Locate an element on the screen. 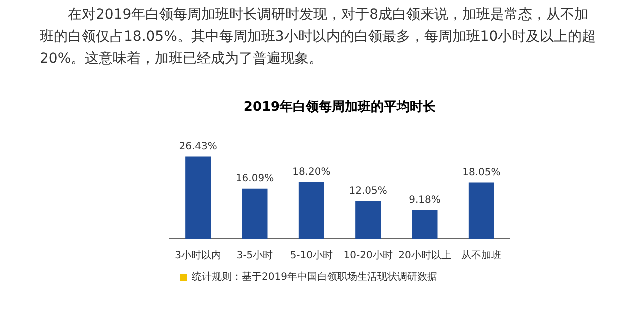 The width and height of the screenshot is (640, 328). x-tick-label: 3-5小时 is located at coordinates (255, 256).